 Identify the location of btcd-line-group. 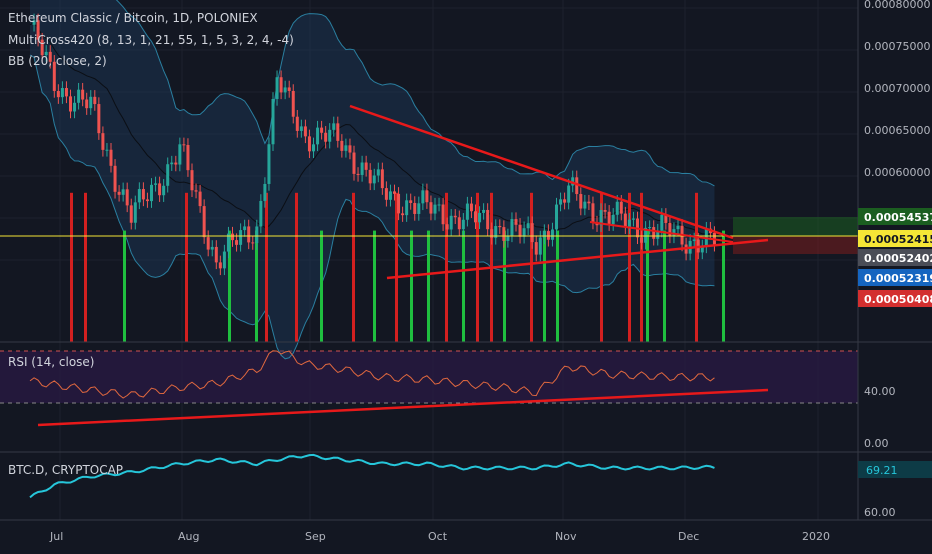
(372, 476).